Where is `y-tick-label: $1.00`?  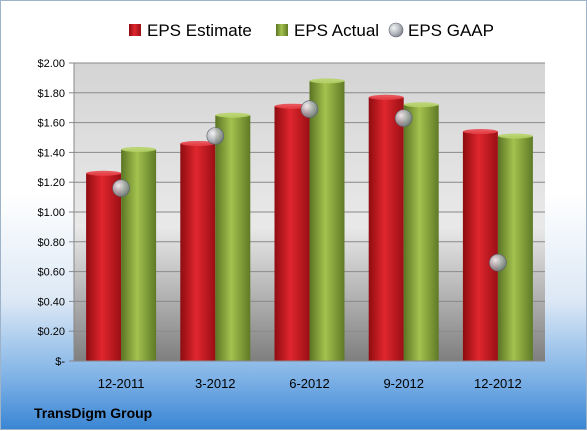
y-tick-label: $1.00 is located at coordinates (51, 213).